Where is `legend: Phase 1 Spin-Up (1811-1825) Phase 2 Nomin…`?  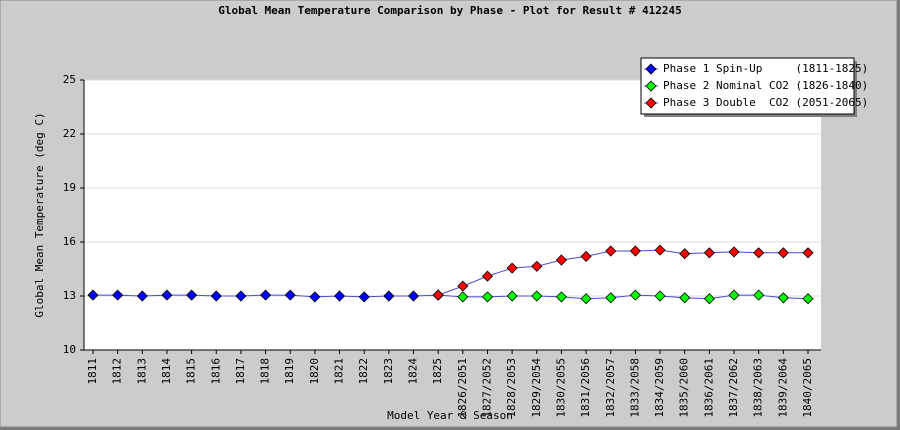 legend: Phase 1 Spin-Up (1811-1825) Phase 2 Nomin… is located at coordinates (754, 87).